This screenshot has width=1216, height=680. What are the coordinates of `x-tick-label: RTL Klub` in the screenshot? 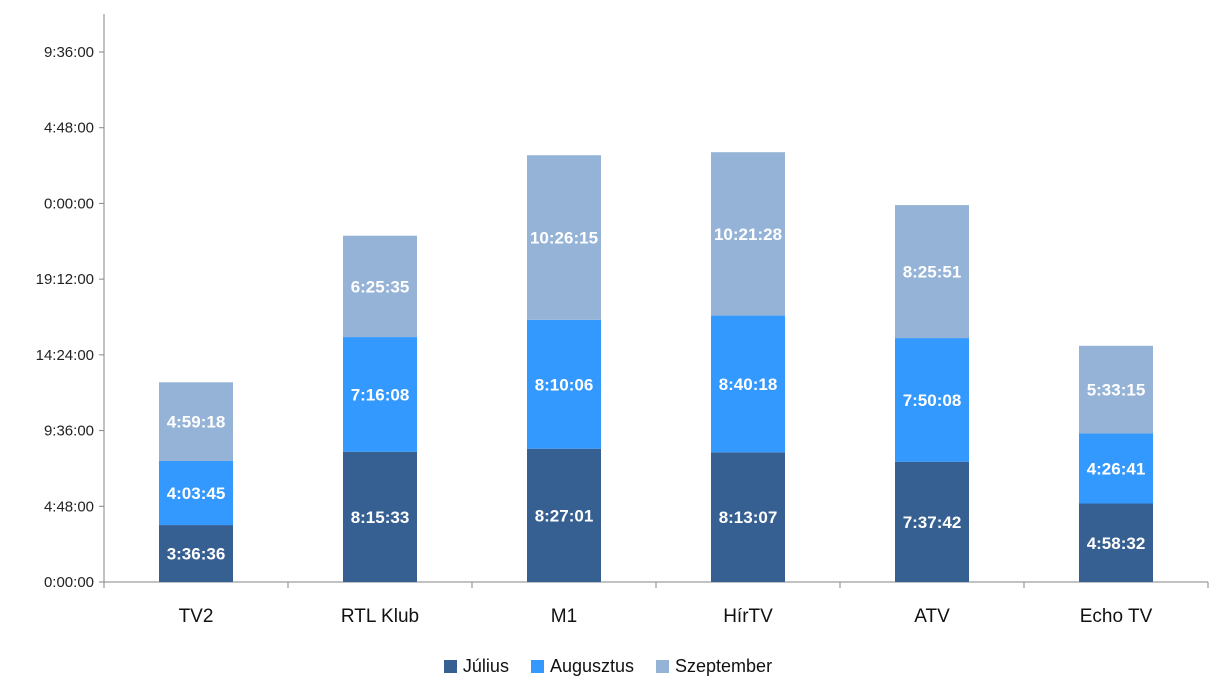 It's located at (380, 616).